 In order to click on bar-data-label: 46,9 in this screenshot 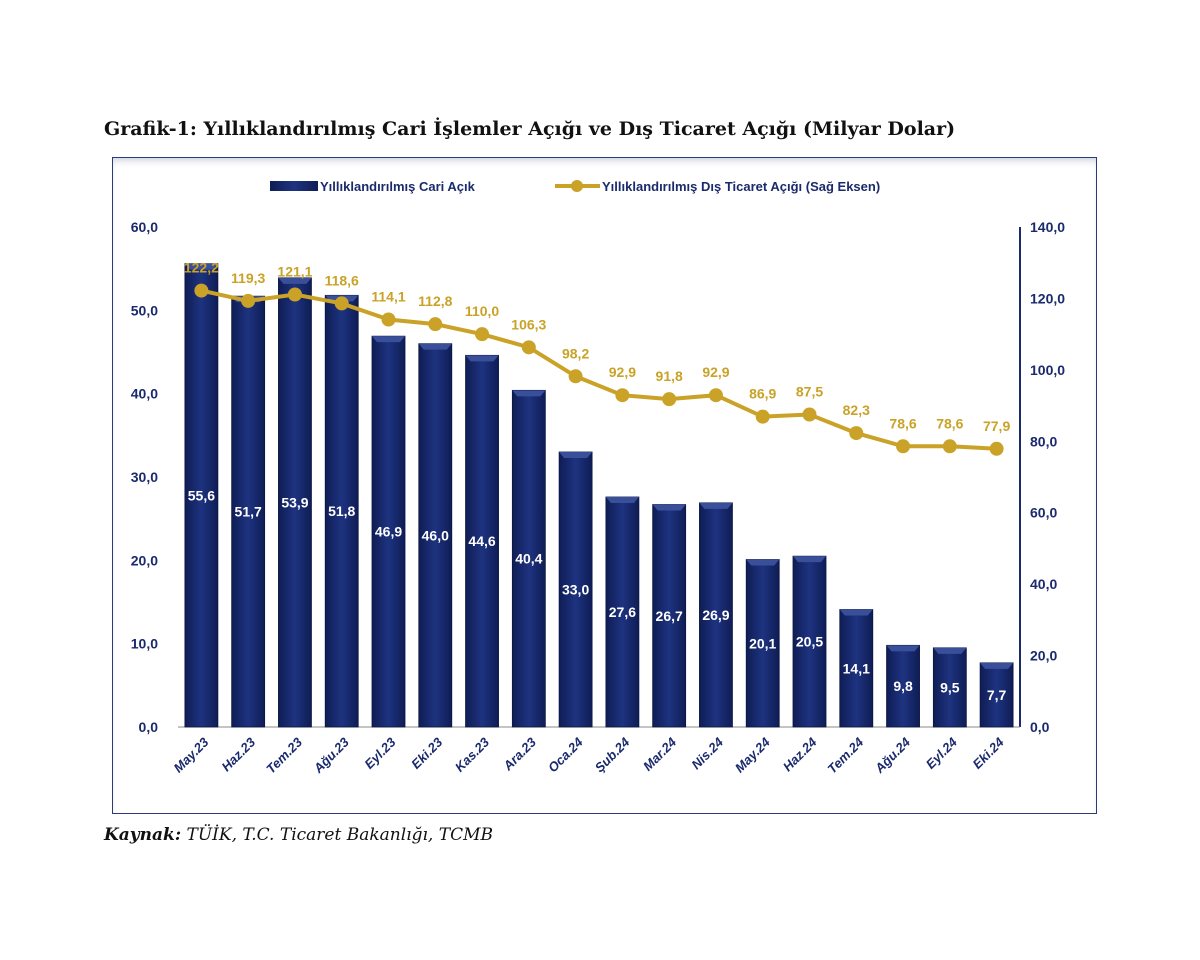, I will do `click(388, 532)`.